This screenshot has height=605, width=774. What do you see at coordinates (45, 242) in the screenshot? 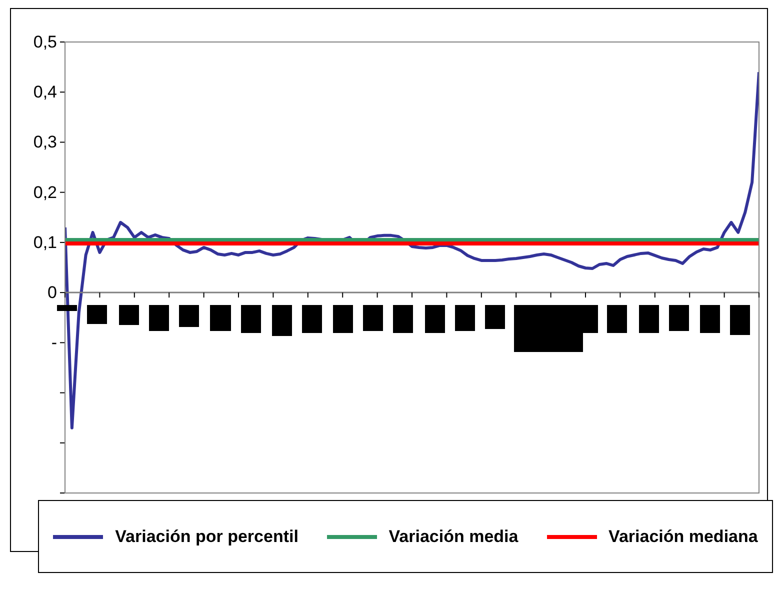
I see `y-tick-label: 0,1` at bounding box center [45, 242].